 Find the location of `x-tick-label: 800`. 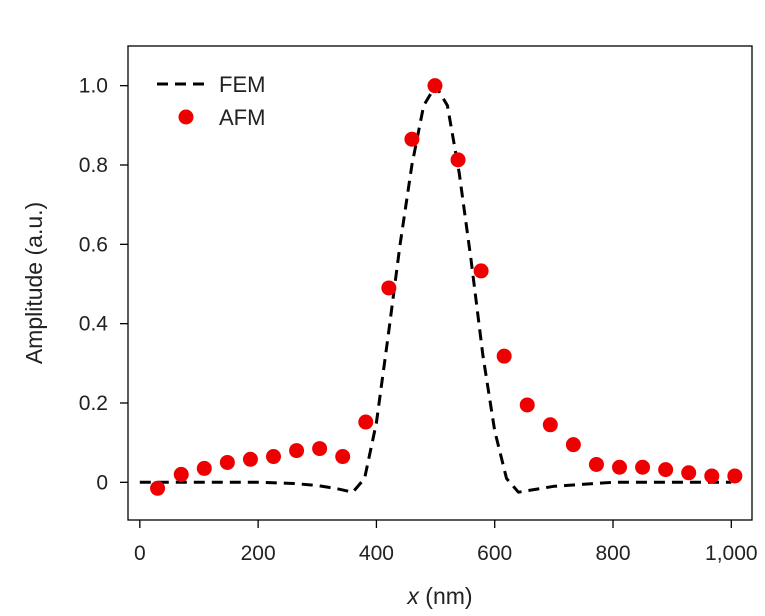

x-tick-label: 800 is located at coordinates (612, 553).